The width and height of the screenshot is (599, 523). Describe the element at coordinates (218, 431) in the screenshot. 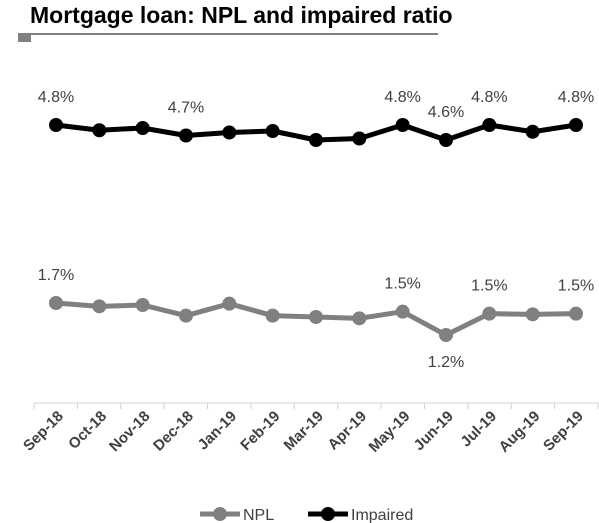

I see `x-tick-label: Jan-19` at that location.